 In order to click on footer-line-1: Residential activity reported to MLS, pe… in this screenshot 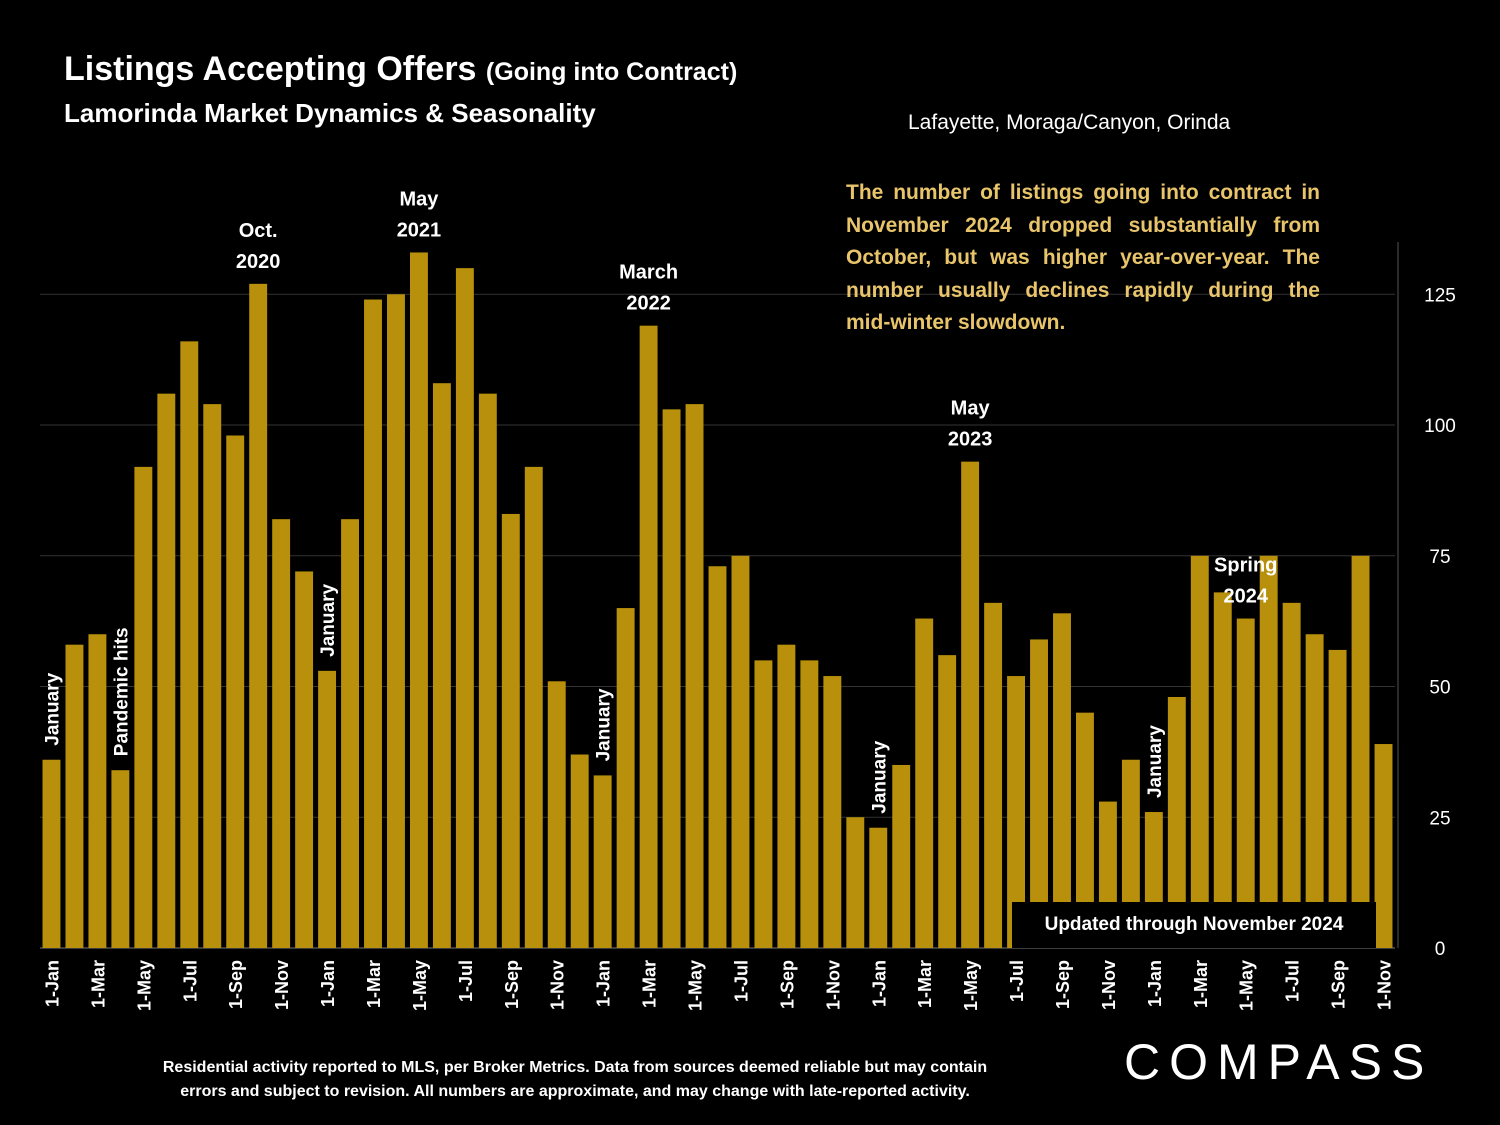, I will do `click(575, 1067)`.